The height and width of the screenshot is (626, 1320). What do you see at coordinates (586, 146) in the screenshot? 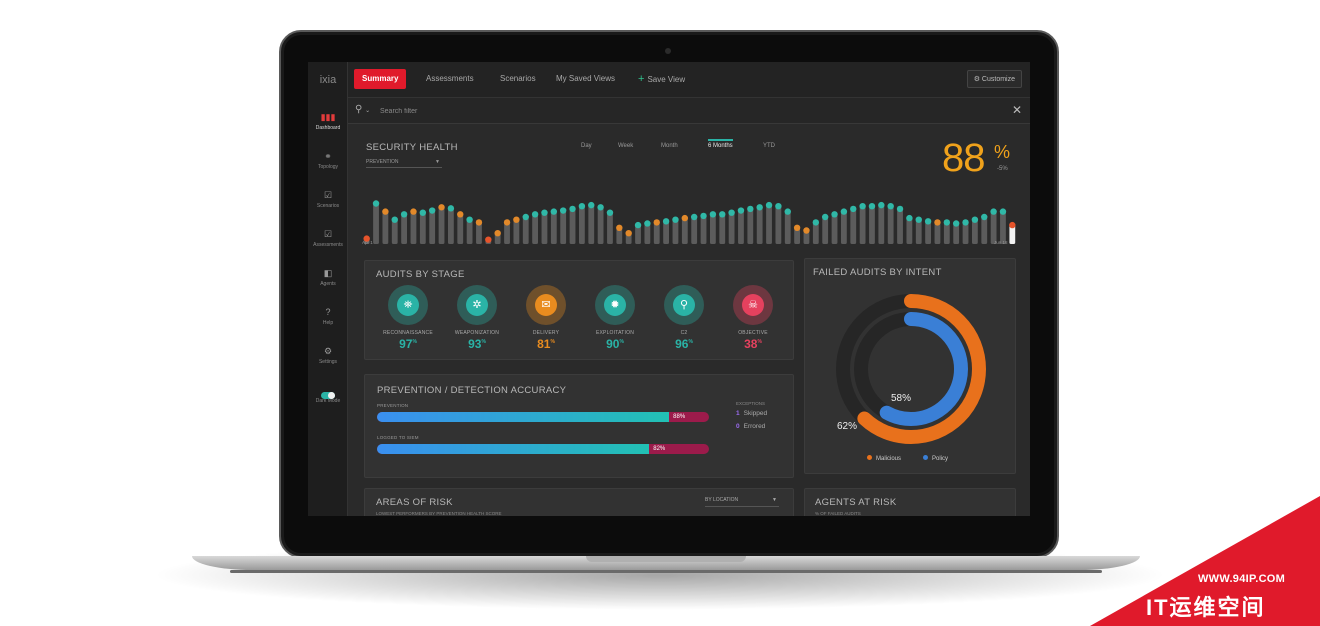
I see `range-tab-day: Day` at bounding box center [586, 146].